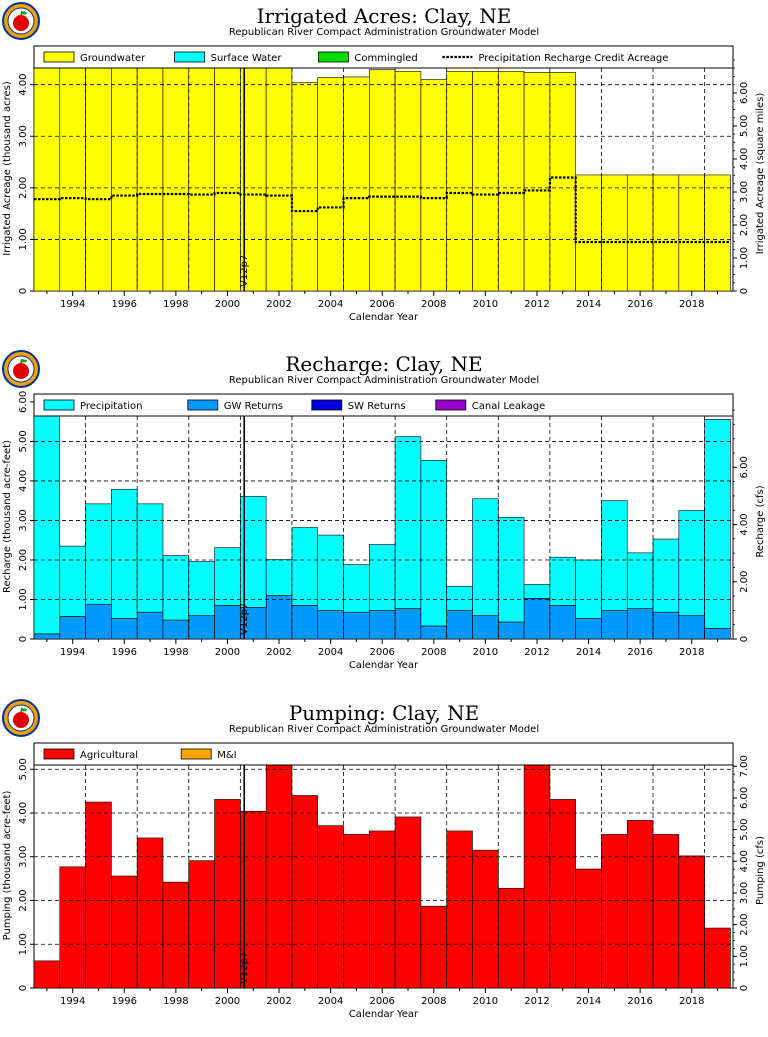 This screenshot has width=768, height=1037. Describe the element at coordinates (536, 652) in the screenshot. I see `x-tick-label: 2012` at that location.